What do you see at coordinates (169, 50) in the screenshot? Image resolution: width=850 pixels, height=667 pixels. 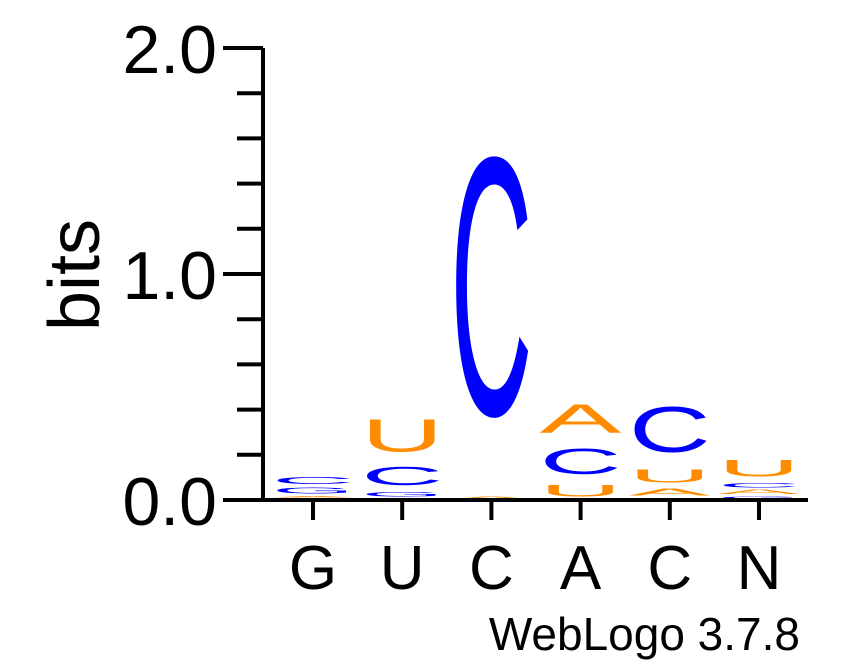 I see `y-tick-label: 2.0` at bounding box center [169, 50].